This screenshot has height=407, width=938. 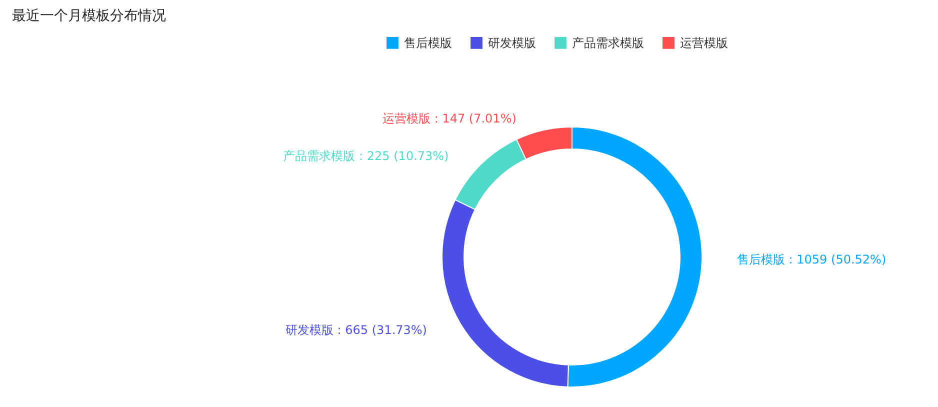 I want to click on category-label: 售后模版 : 1059 (50.52%), so click(x=811, y=259).